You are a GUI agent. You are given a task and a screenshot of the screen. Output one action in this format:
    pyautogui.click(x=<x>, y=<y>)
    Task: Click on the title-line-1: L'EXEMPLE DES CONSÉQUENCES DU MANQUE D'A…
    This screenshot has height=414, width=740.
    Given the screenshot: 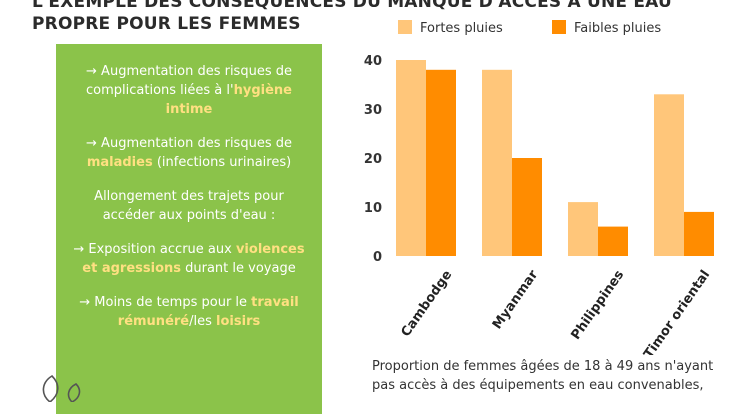 What is the action you would take?
    pyautogui.click(x=352, y=6)
    